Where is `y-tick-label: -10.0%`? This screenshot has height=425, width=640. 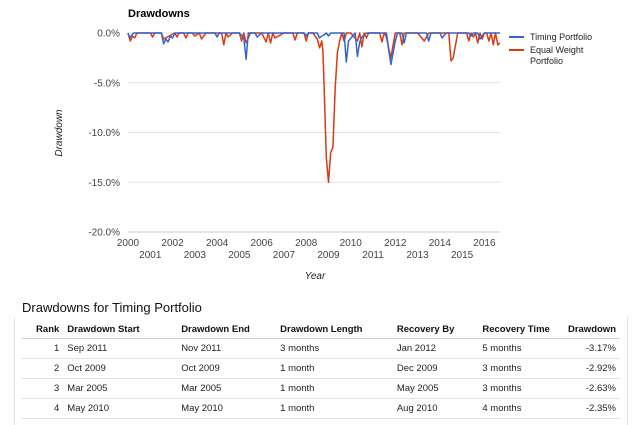
y-tick-label: -10.0% is located at coordinates (104, 133).